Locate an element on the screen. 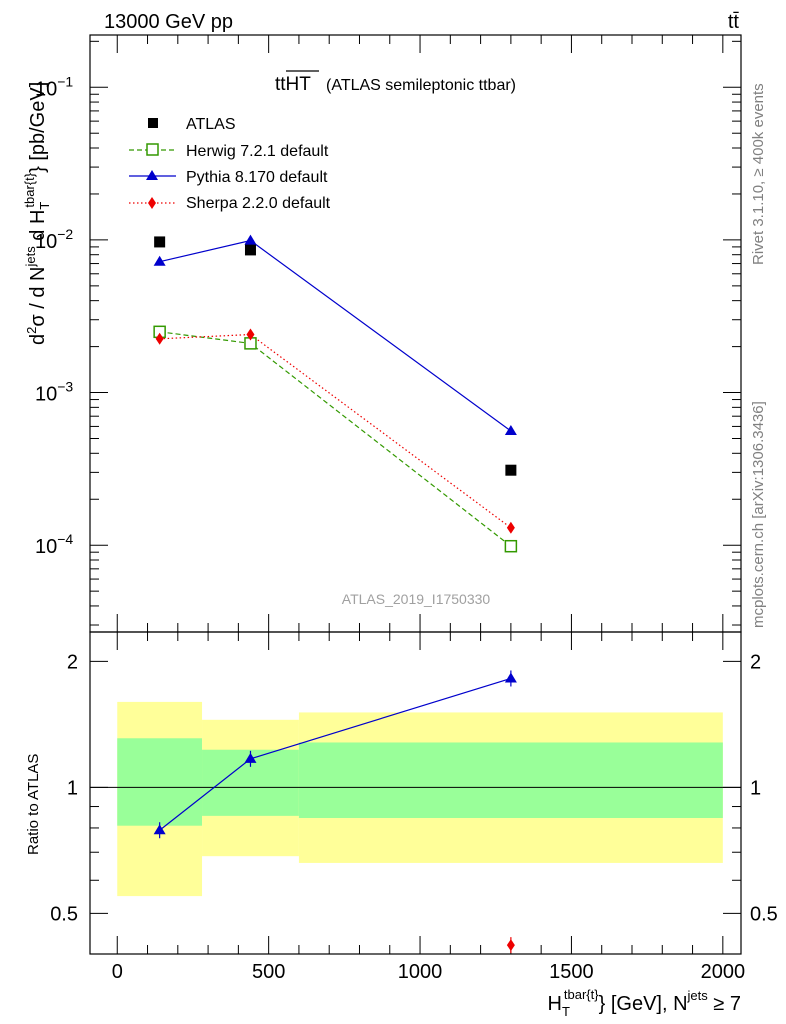 This screenshot has height=1024, width=786. legend-marker-pythia is located at coordinates (152, 175).